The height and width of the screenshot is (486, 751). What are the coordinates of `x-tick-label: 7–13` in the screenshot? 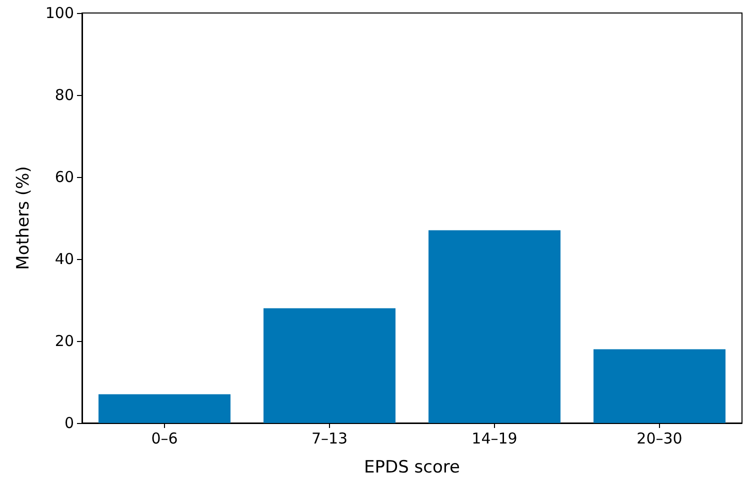 It's located at (329, 439).